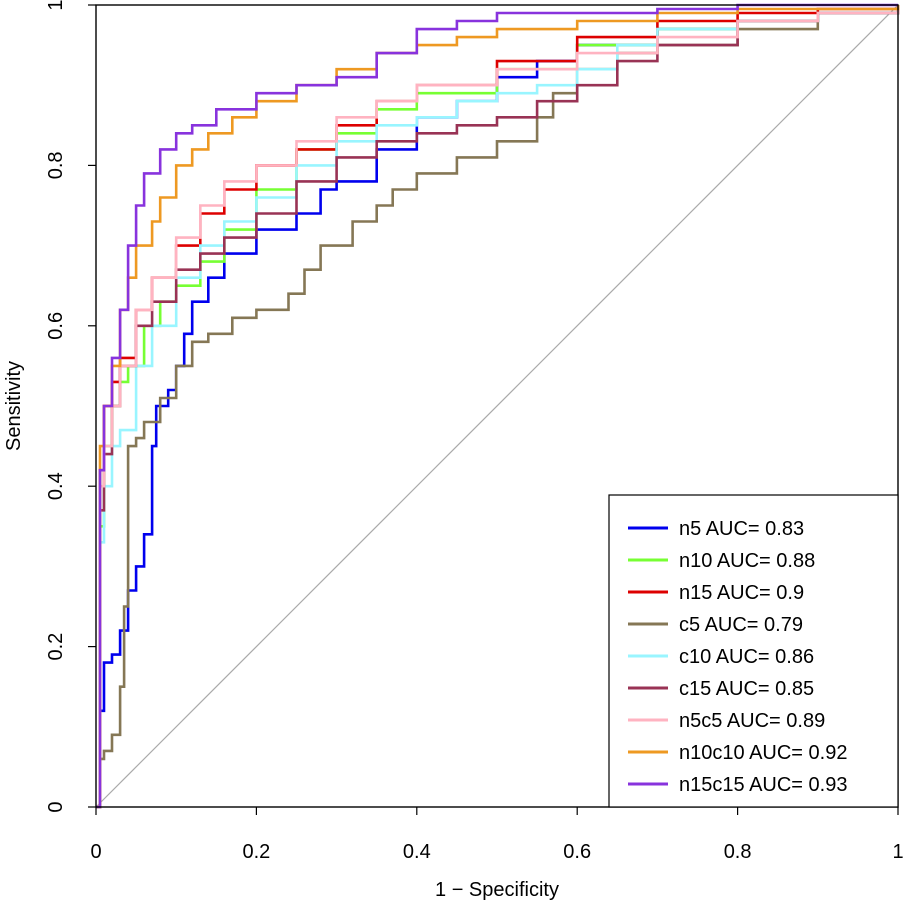 The width and height of the screenshot is (905, 908). I want to click on legend-label-c5: c5 AUC= 0.79, so click(741, 625).